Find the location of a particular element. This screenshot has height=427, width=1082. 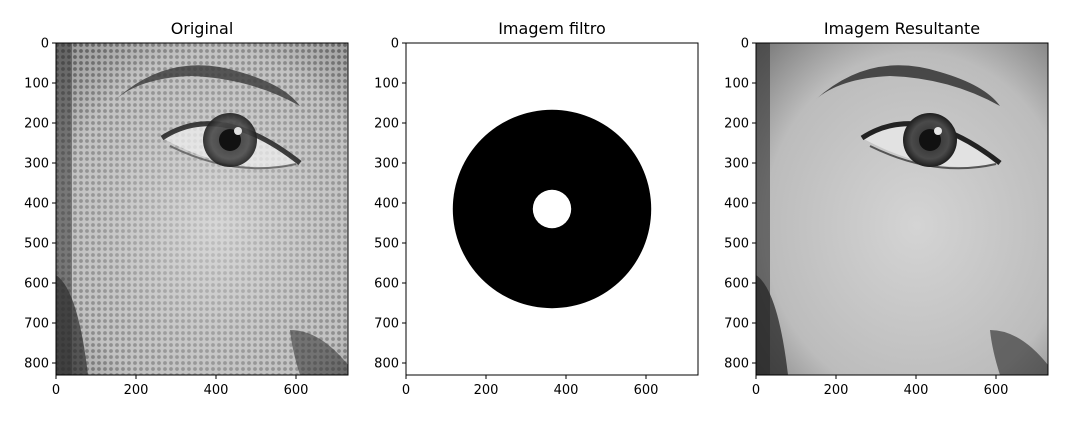

panel-title: Original is located at coordinates (202, 28).